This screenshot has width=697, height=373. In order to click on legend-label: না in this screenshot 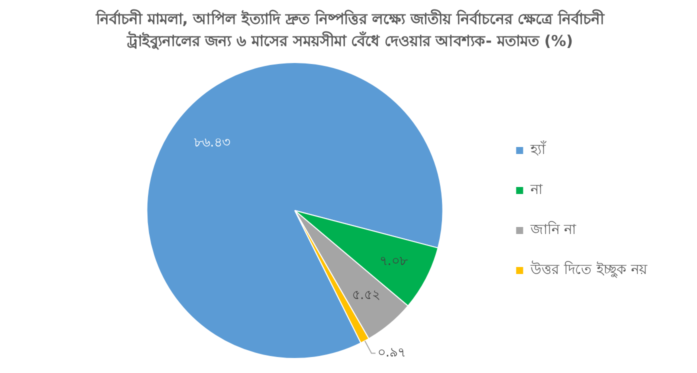, I will do `click(537, 190)`.